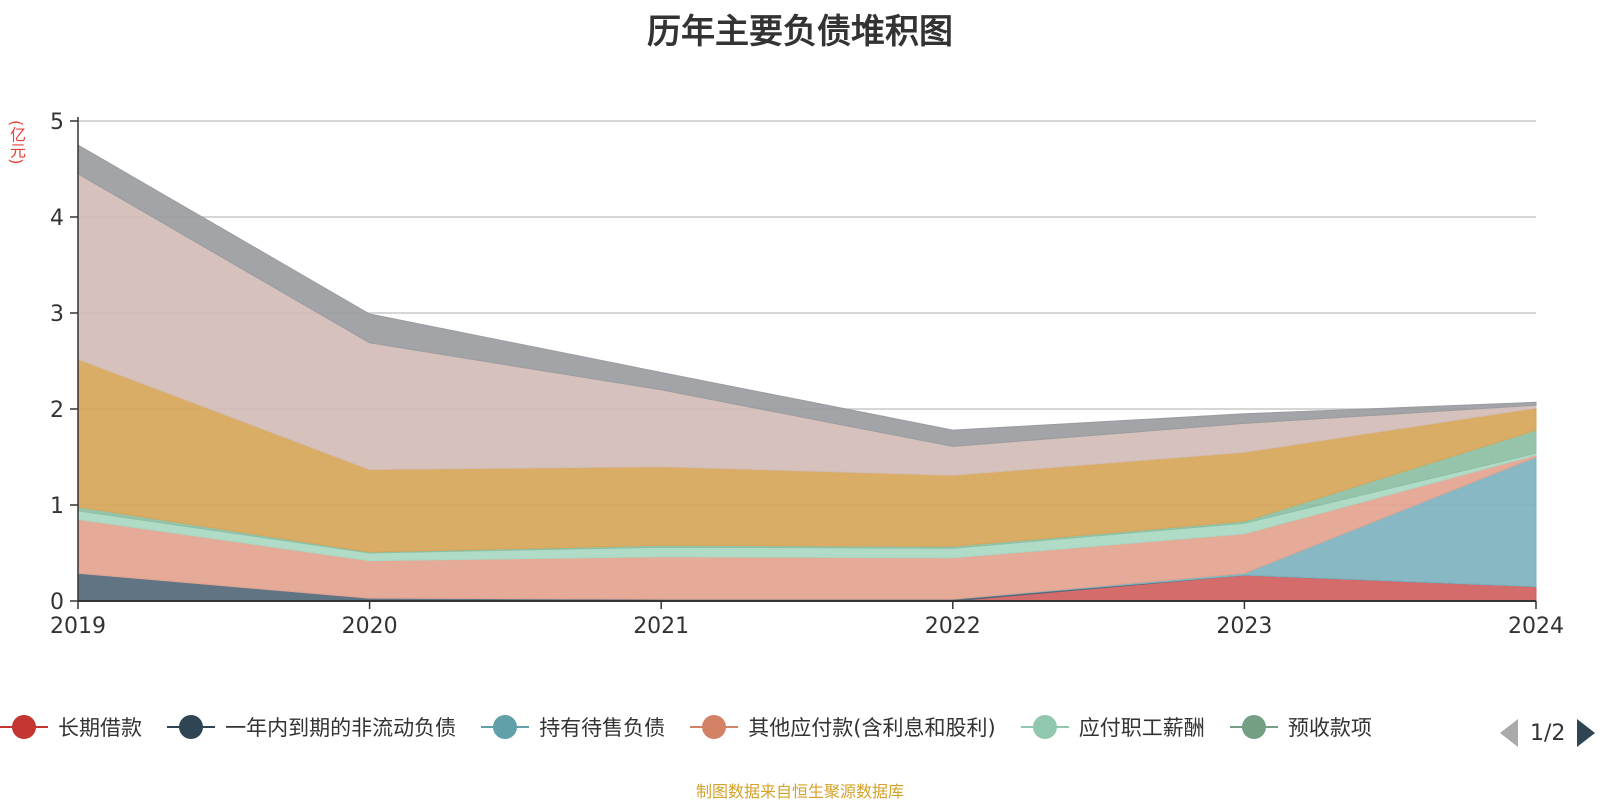 This screenshot has width=1600, height=800. Describe the element at coordinates (661, 626) in the screenshot. I see `x-tick-label: 2021` at that location.